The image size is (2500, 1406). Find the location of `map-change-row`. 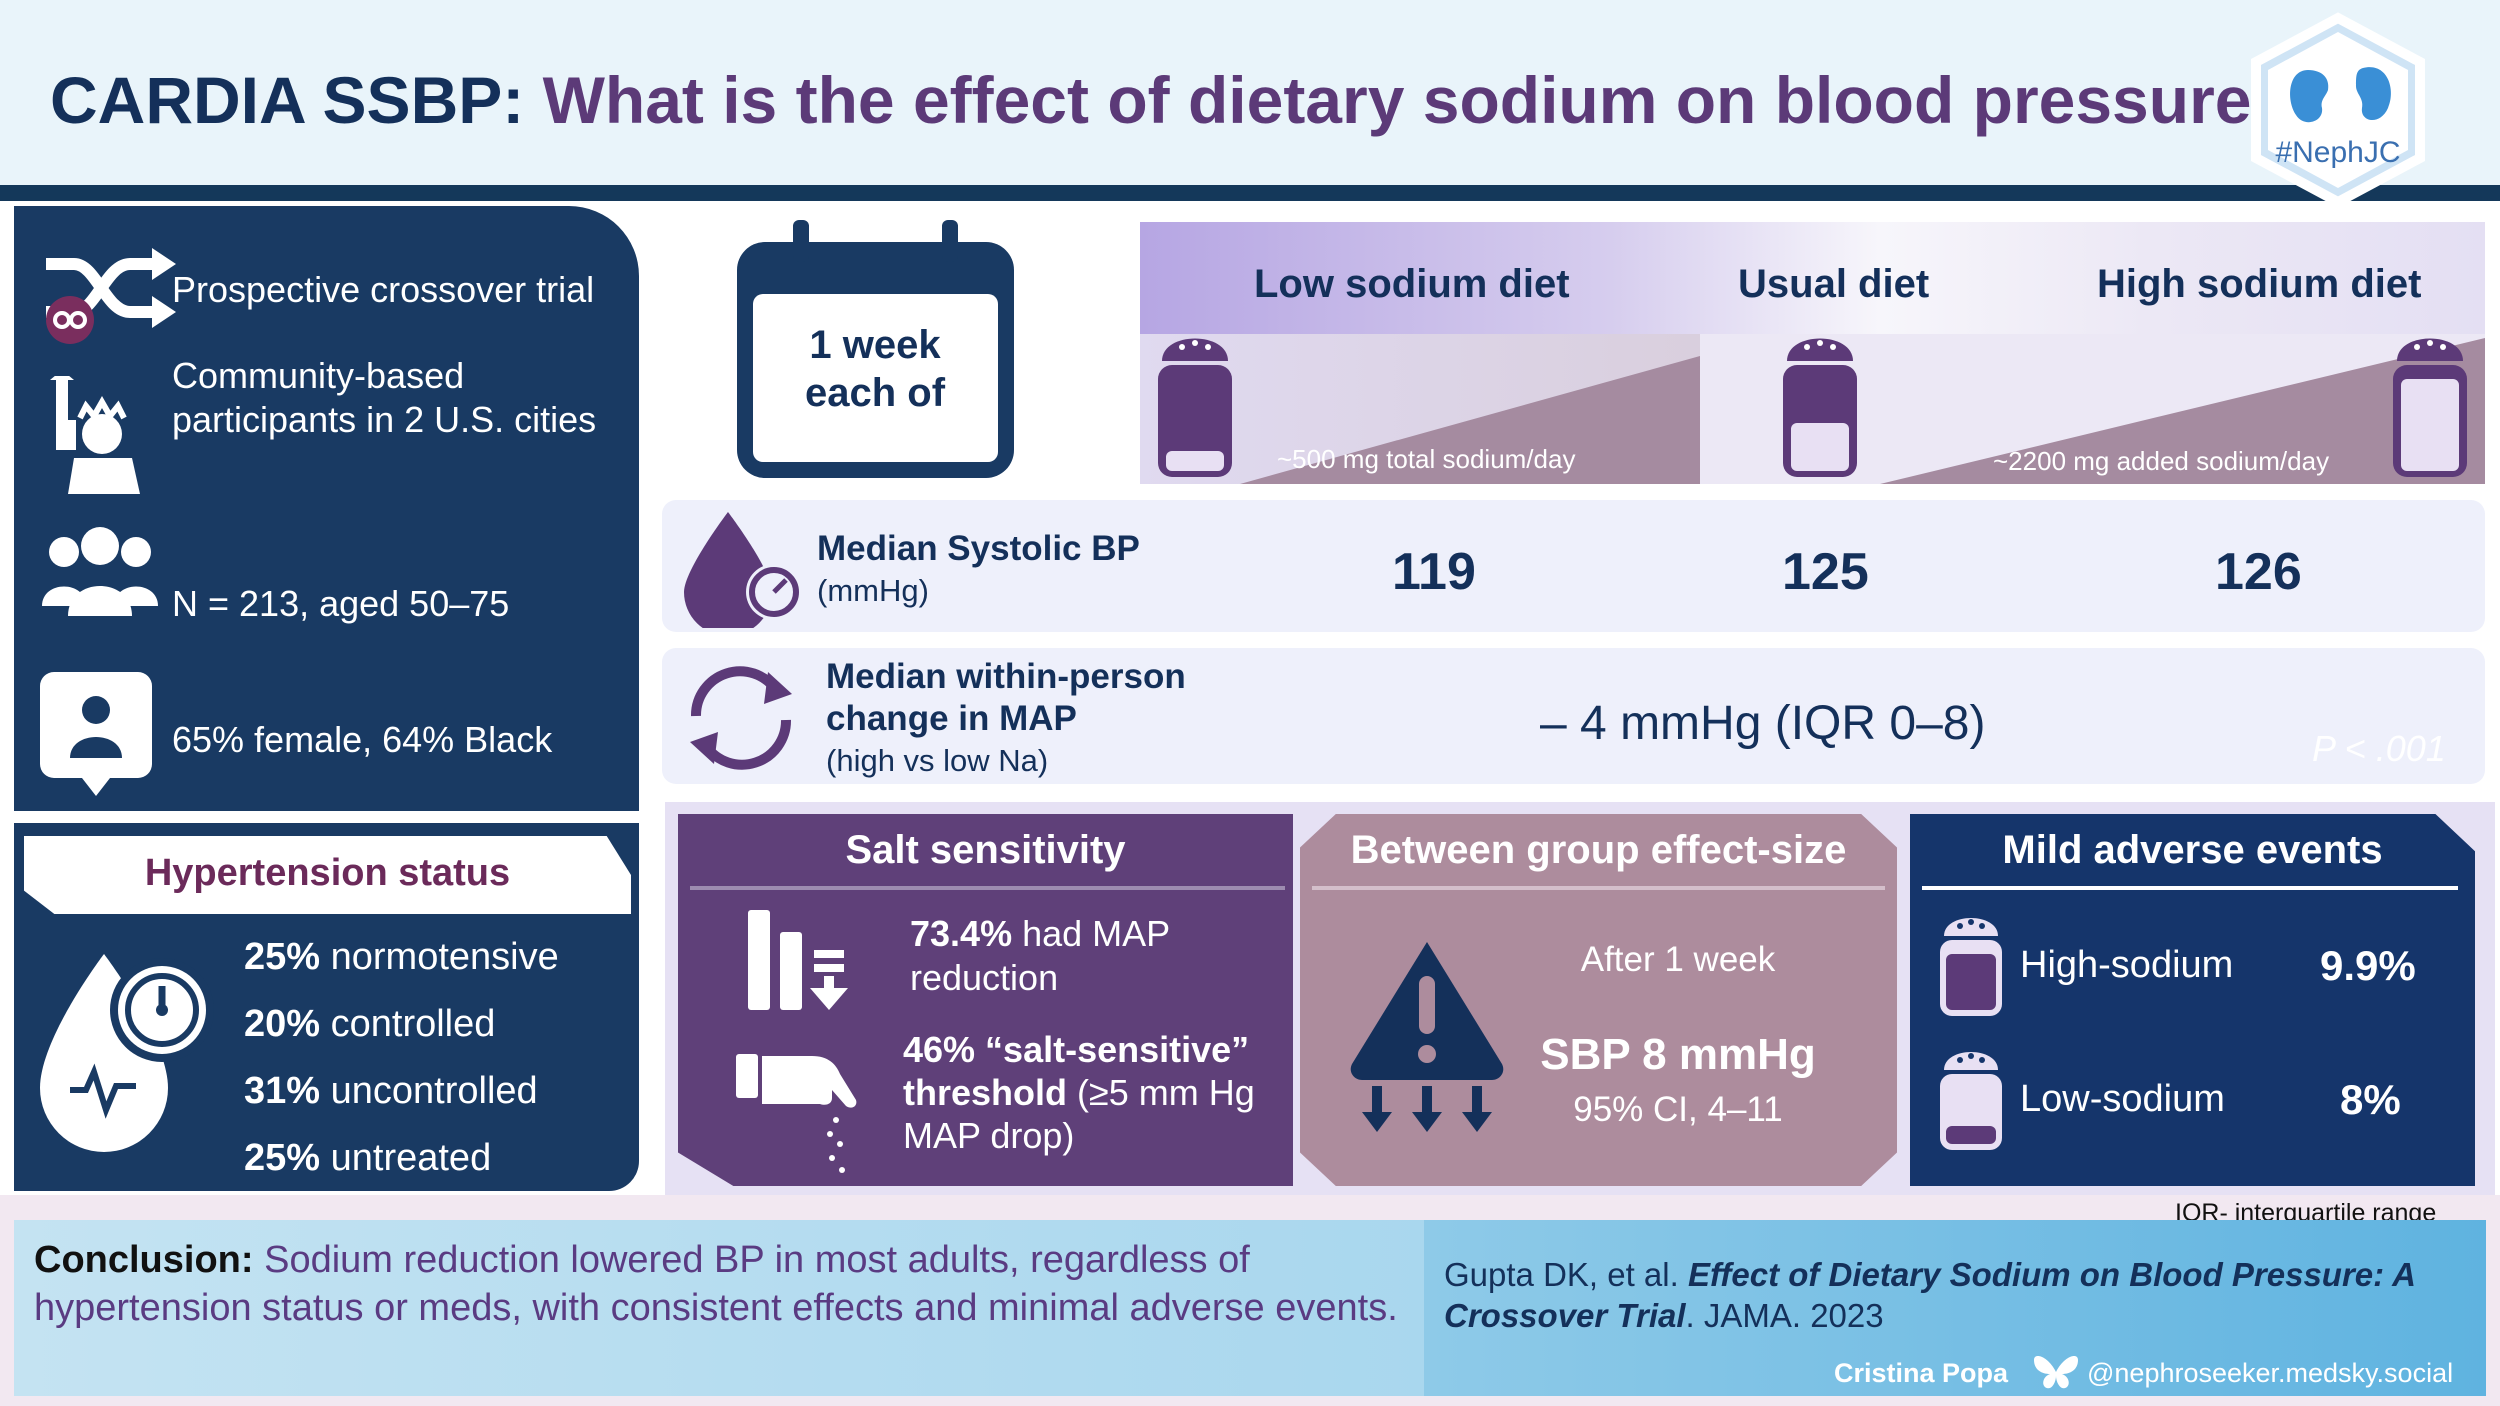

map-change-row is located at coordinates (1573, 716).